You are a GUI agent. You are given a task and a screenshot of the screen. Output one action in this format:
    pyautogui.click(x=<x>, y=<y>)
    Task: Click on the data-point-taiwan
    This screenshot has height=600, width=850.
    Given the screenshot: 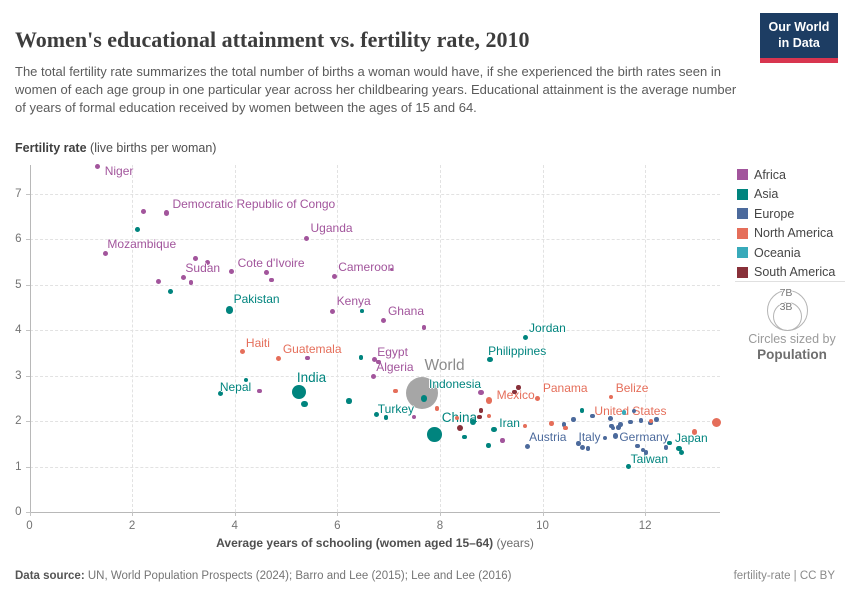 What is the action you would take?
    pyautogui.click(x=629, y=466)
    